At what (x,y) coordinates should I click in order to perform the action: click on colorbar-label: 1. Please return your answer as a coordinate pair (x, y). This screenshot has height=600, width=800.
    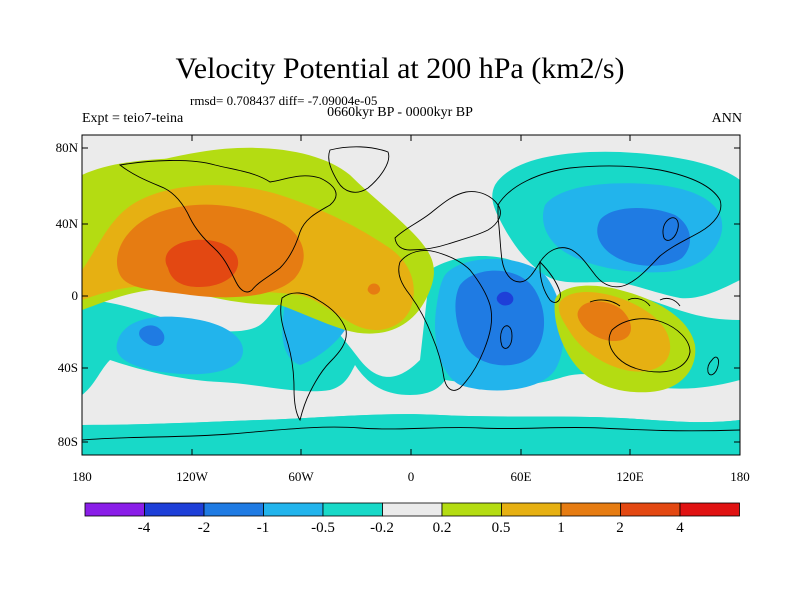
    Looking at the image, I should click on (561, 528).